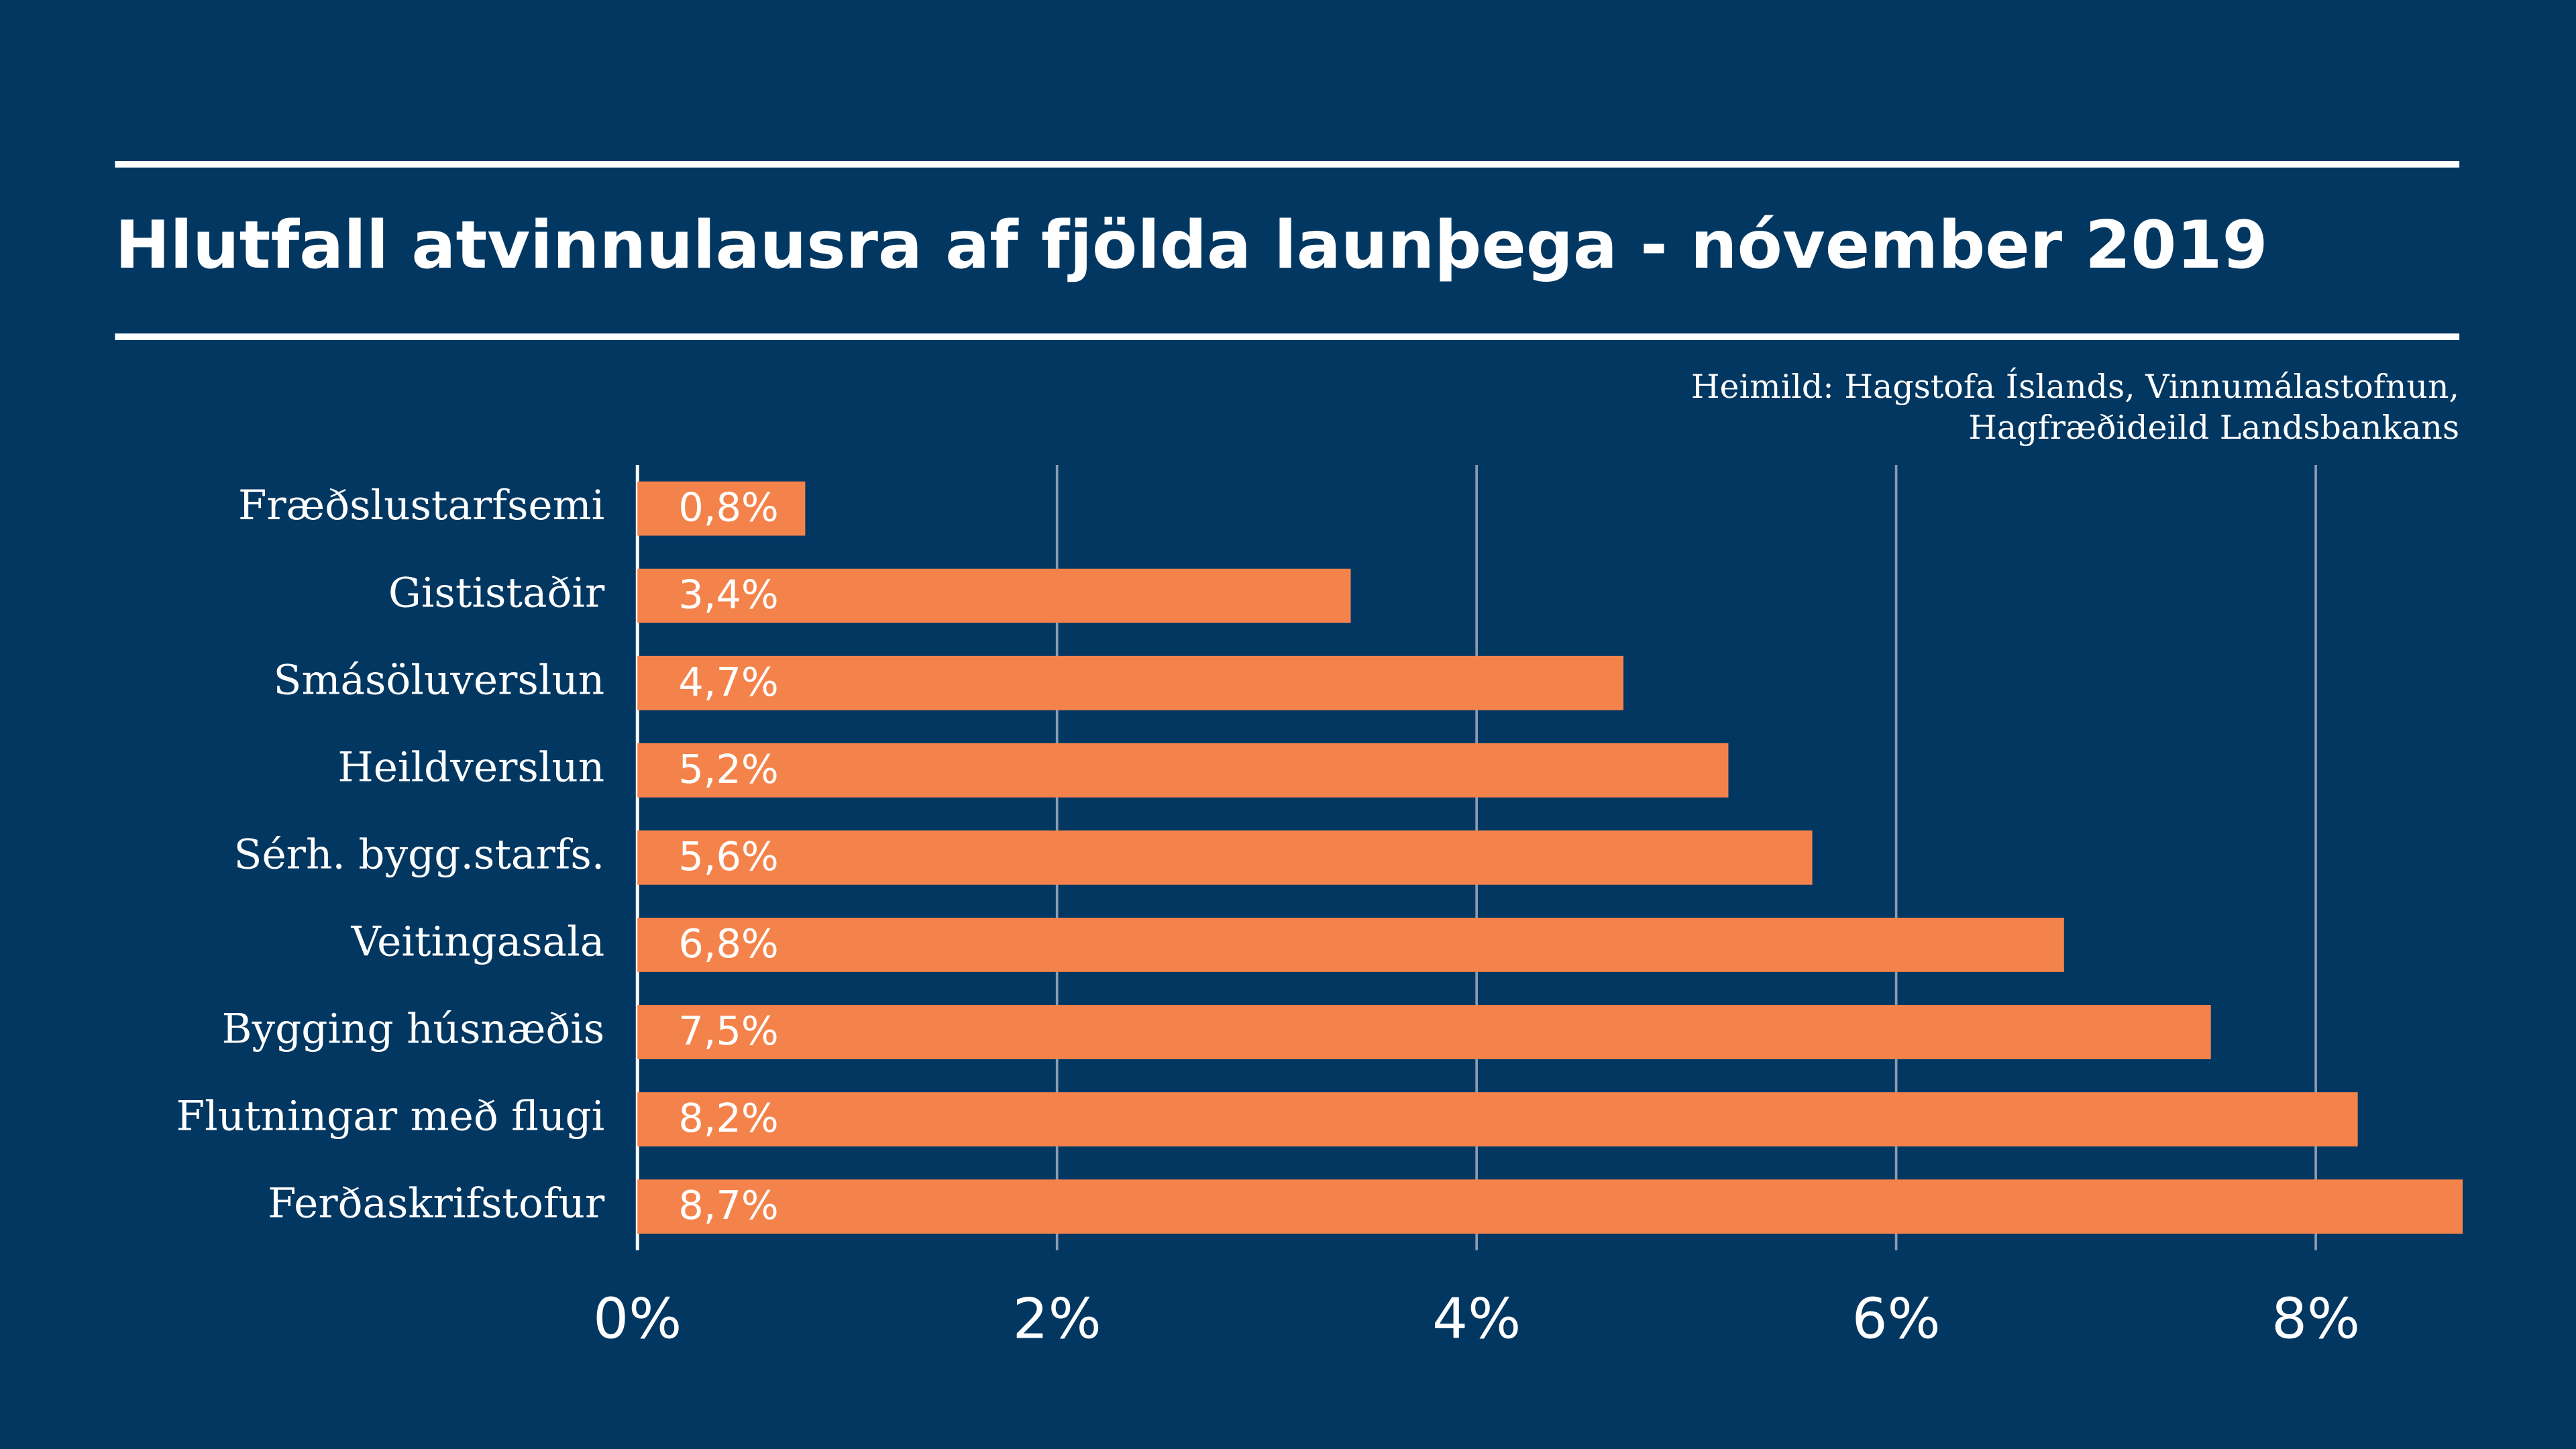 This screenshot has height=1449, width=2576. I want to click on y-tick-label: Smásöluverslun, so click(439, 680).